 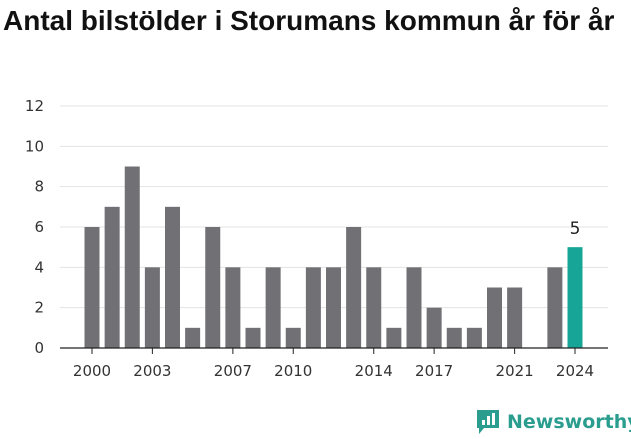 I want to click on data-labels: 5, so click(x=575, y=229).